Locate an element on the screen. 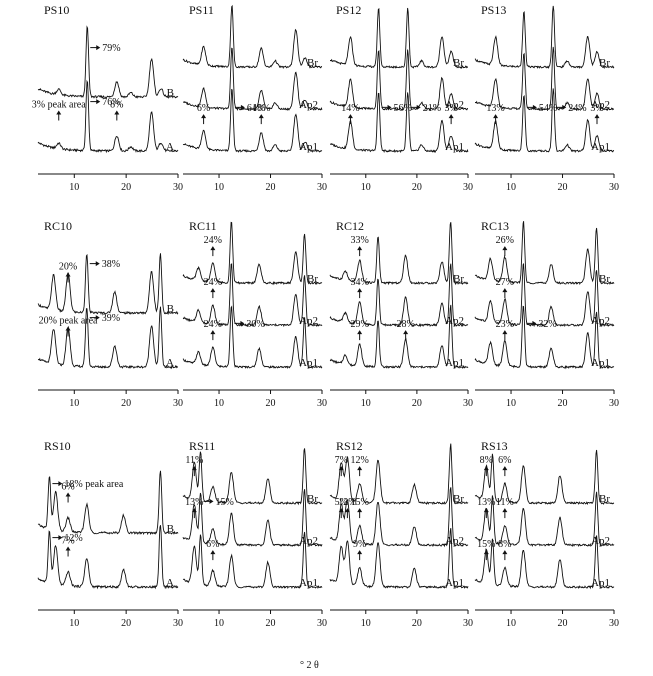 This screenshot has width=653, height=676. panel-title: RS13 is located at coordinates (494, 446).